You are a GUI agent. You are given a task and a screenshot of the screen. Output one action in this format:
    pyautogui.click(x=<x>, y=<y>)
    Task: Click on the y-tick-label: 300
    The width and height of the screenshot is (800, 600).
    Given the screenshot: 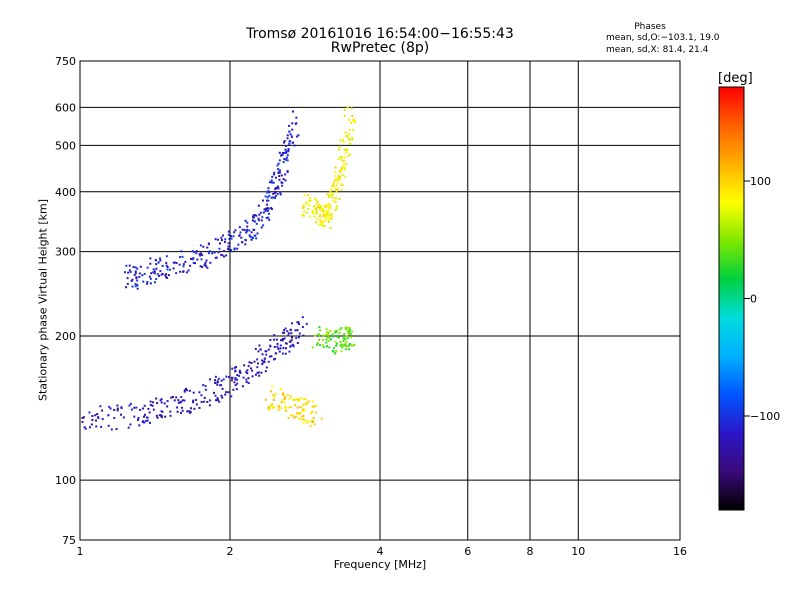 What is the action you would take?
    pyautogui.click(x=65, y=252)
    